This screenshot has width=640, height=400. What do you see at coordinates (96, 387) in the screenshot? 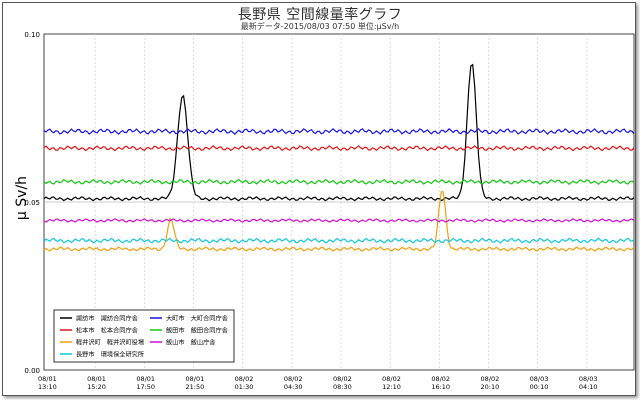
I see `x-tick-label: 15:20` at bounding box center [96, 387].